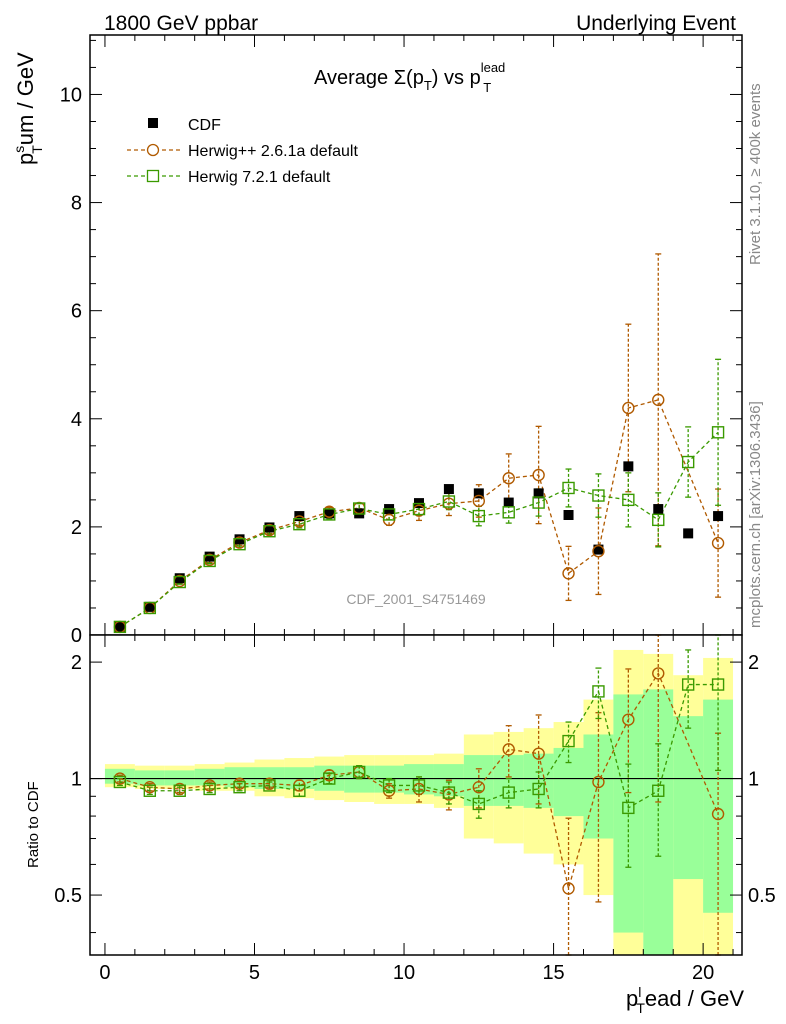  Describe the element at coordinates (553, 973) in the screenshot. I see `x-tick-label: 15` at that location.